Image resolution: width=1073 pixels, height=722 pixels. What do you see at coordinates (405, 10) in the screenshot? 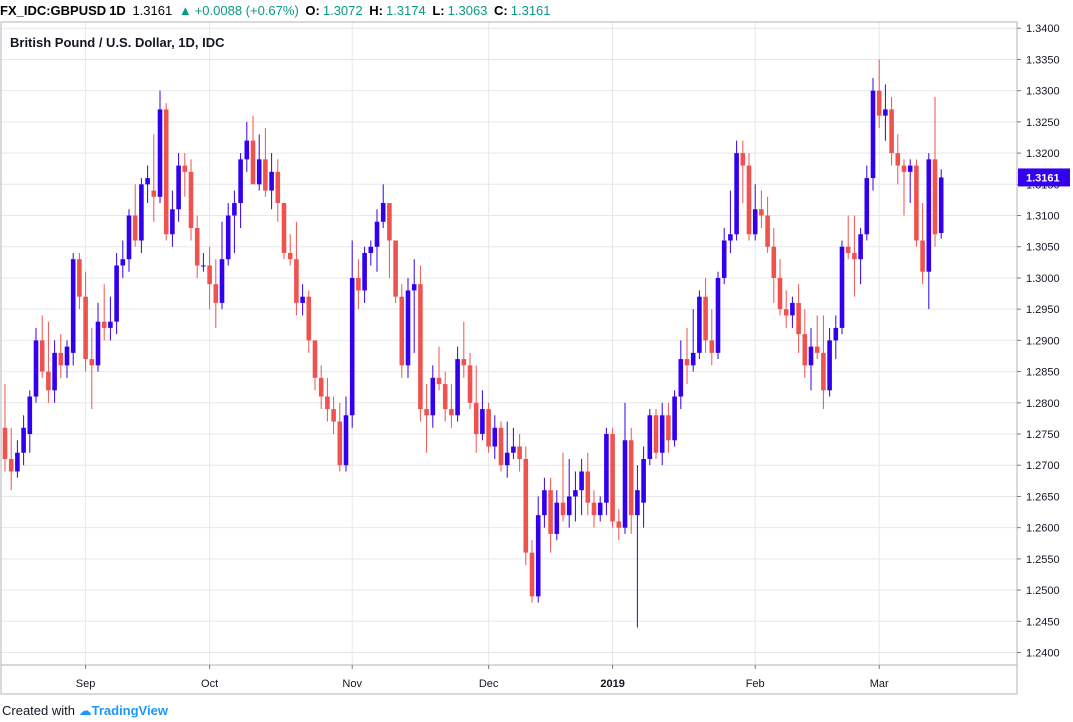
I see `high-value: 1.3174` at bounding box center [405, 10].